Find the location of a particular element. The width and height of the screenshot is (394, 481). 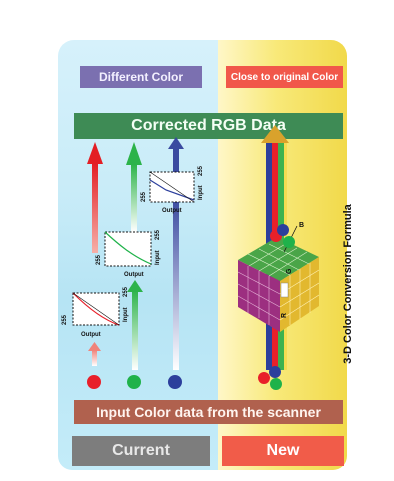

color-cube: B G R is located at coordinates (278, 277).